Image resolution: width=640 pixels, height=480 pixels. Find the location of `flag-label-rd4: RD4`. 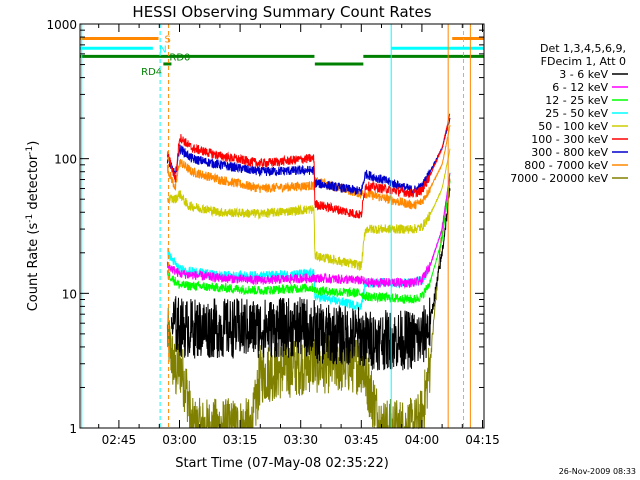

flag-label-rd4: RD4 is located at coordinates (151, 72).